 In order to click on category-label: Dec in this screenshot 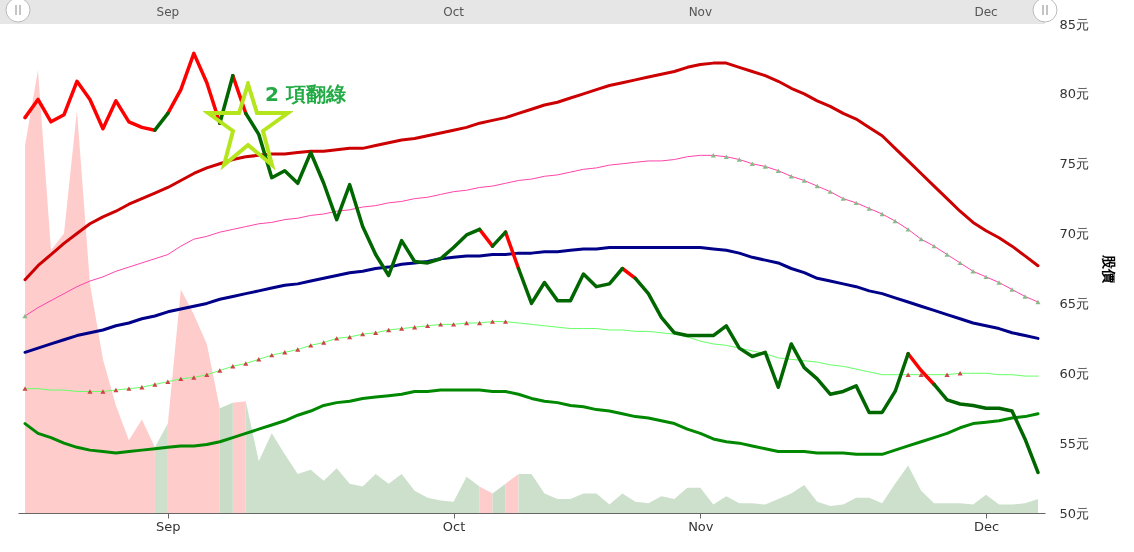, I will do `click(986, 12)`.